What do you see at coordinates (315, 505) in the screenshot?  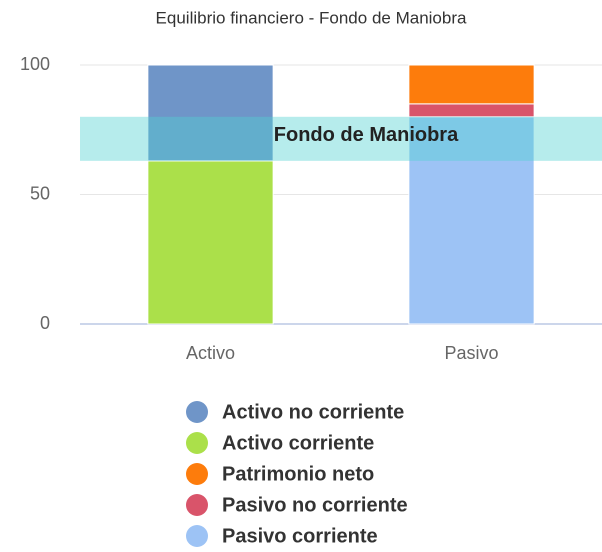 I see `legend-label: Pasivo no corriente` at bounding box center [315, 505].